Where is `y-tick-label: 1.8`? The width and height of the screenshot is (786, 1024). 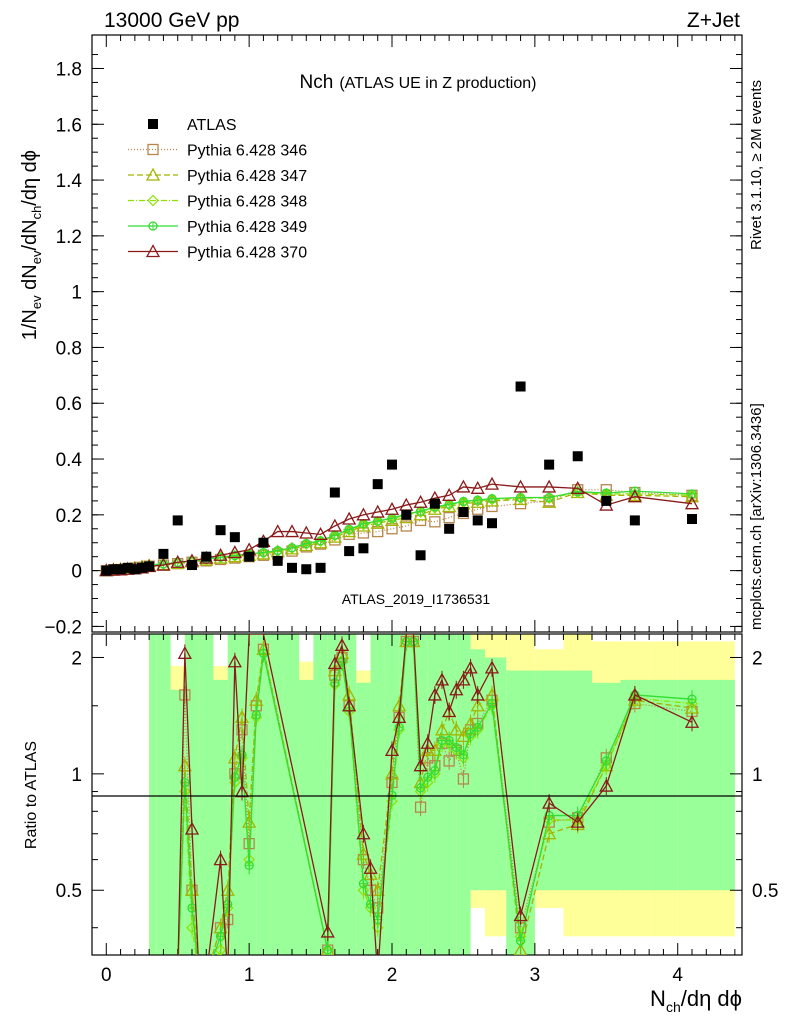
y-tick-label: 1.8 is located at coordinates (69, 69).